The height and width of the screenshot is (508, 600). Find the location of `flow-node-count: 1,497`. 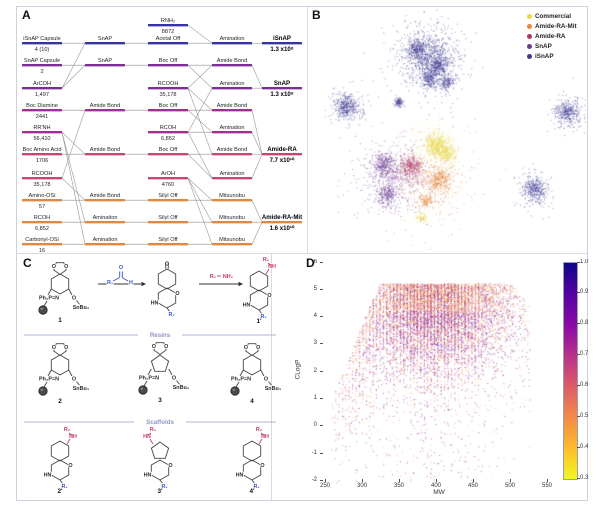

flow-node-count: 1,497 is located at coordinates (42, 95).